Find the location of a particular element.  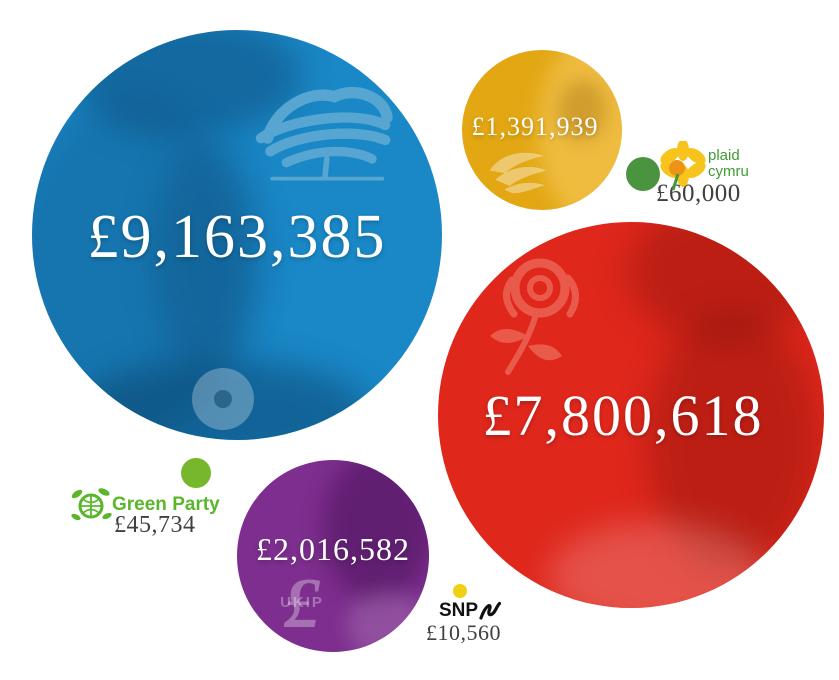

poppy-icon is located at coordinates (223, 399).